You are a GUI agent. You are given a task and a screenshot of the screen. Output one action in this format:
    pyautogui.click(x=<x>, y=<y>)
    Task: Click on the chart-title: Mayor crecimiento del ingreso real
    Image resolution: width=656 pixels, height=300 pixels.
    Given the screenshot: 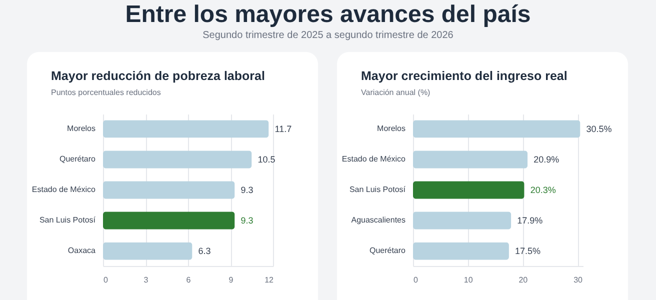 What is the action you would take?
    pyautogui.click(x=464, y=76)
    